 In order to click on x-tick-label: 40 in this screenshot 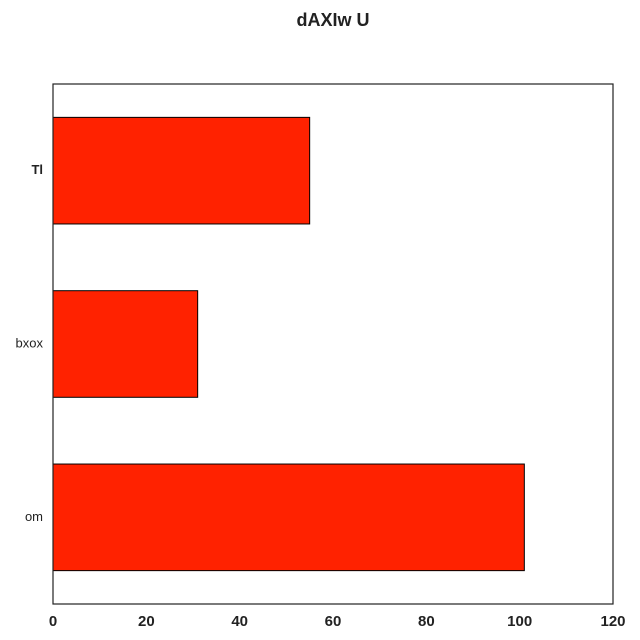, I will do `click(239, 621)`.